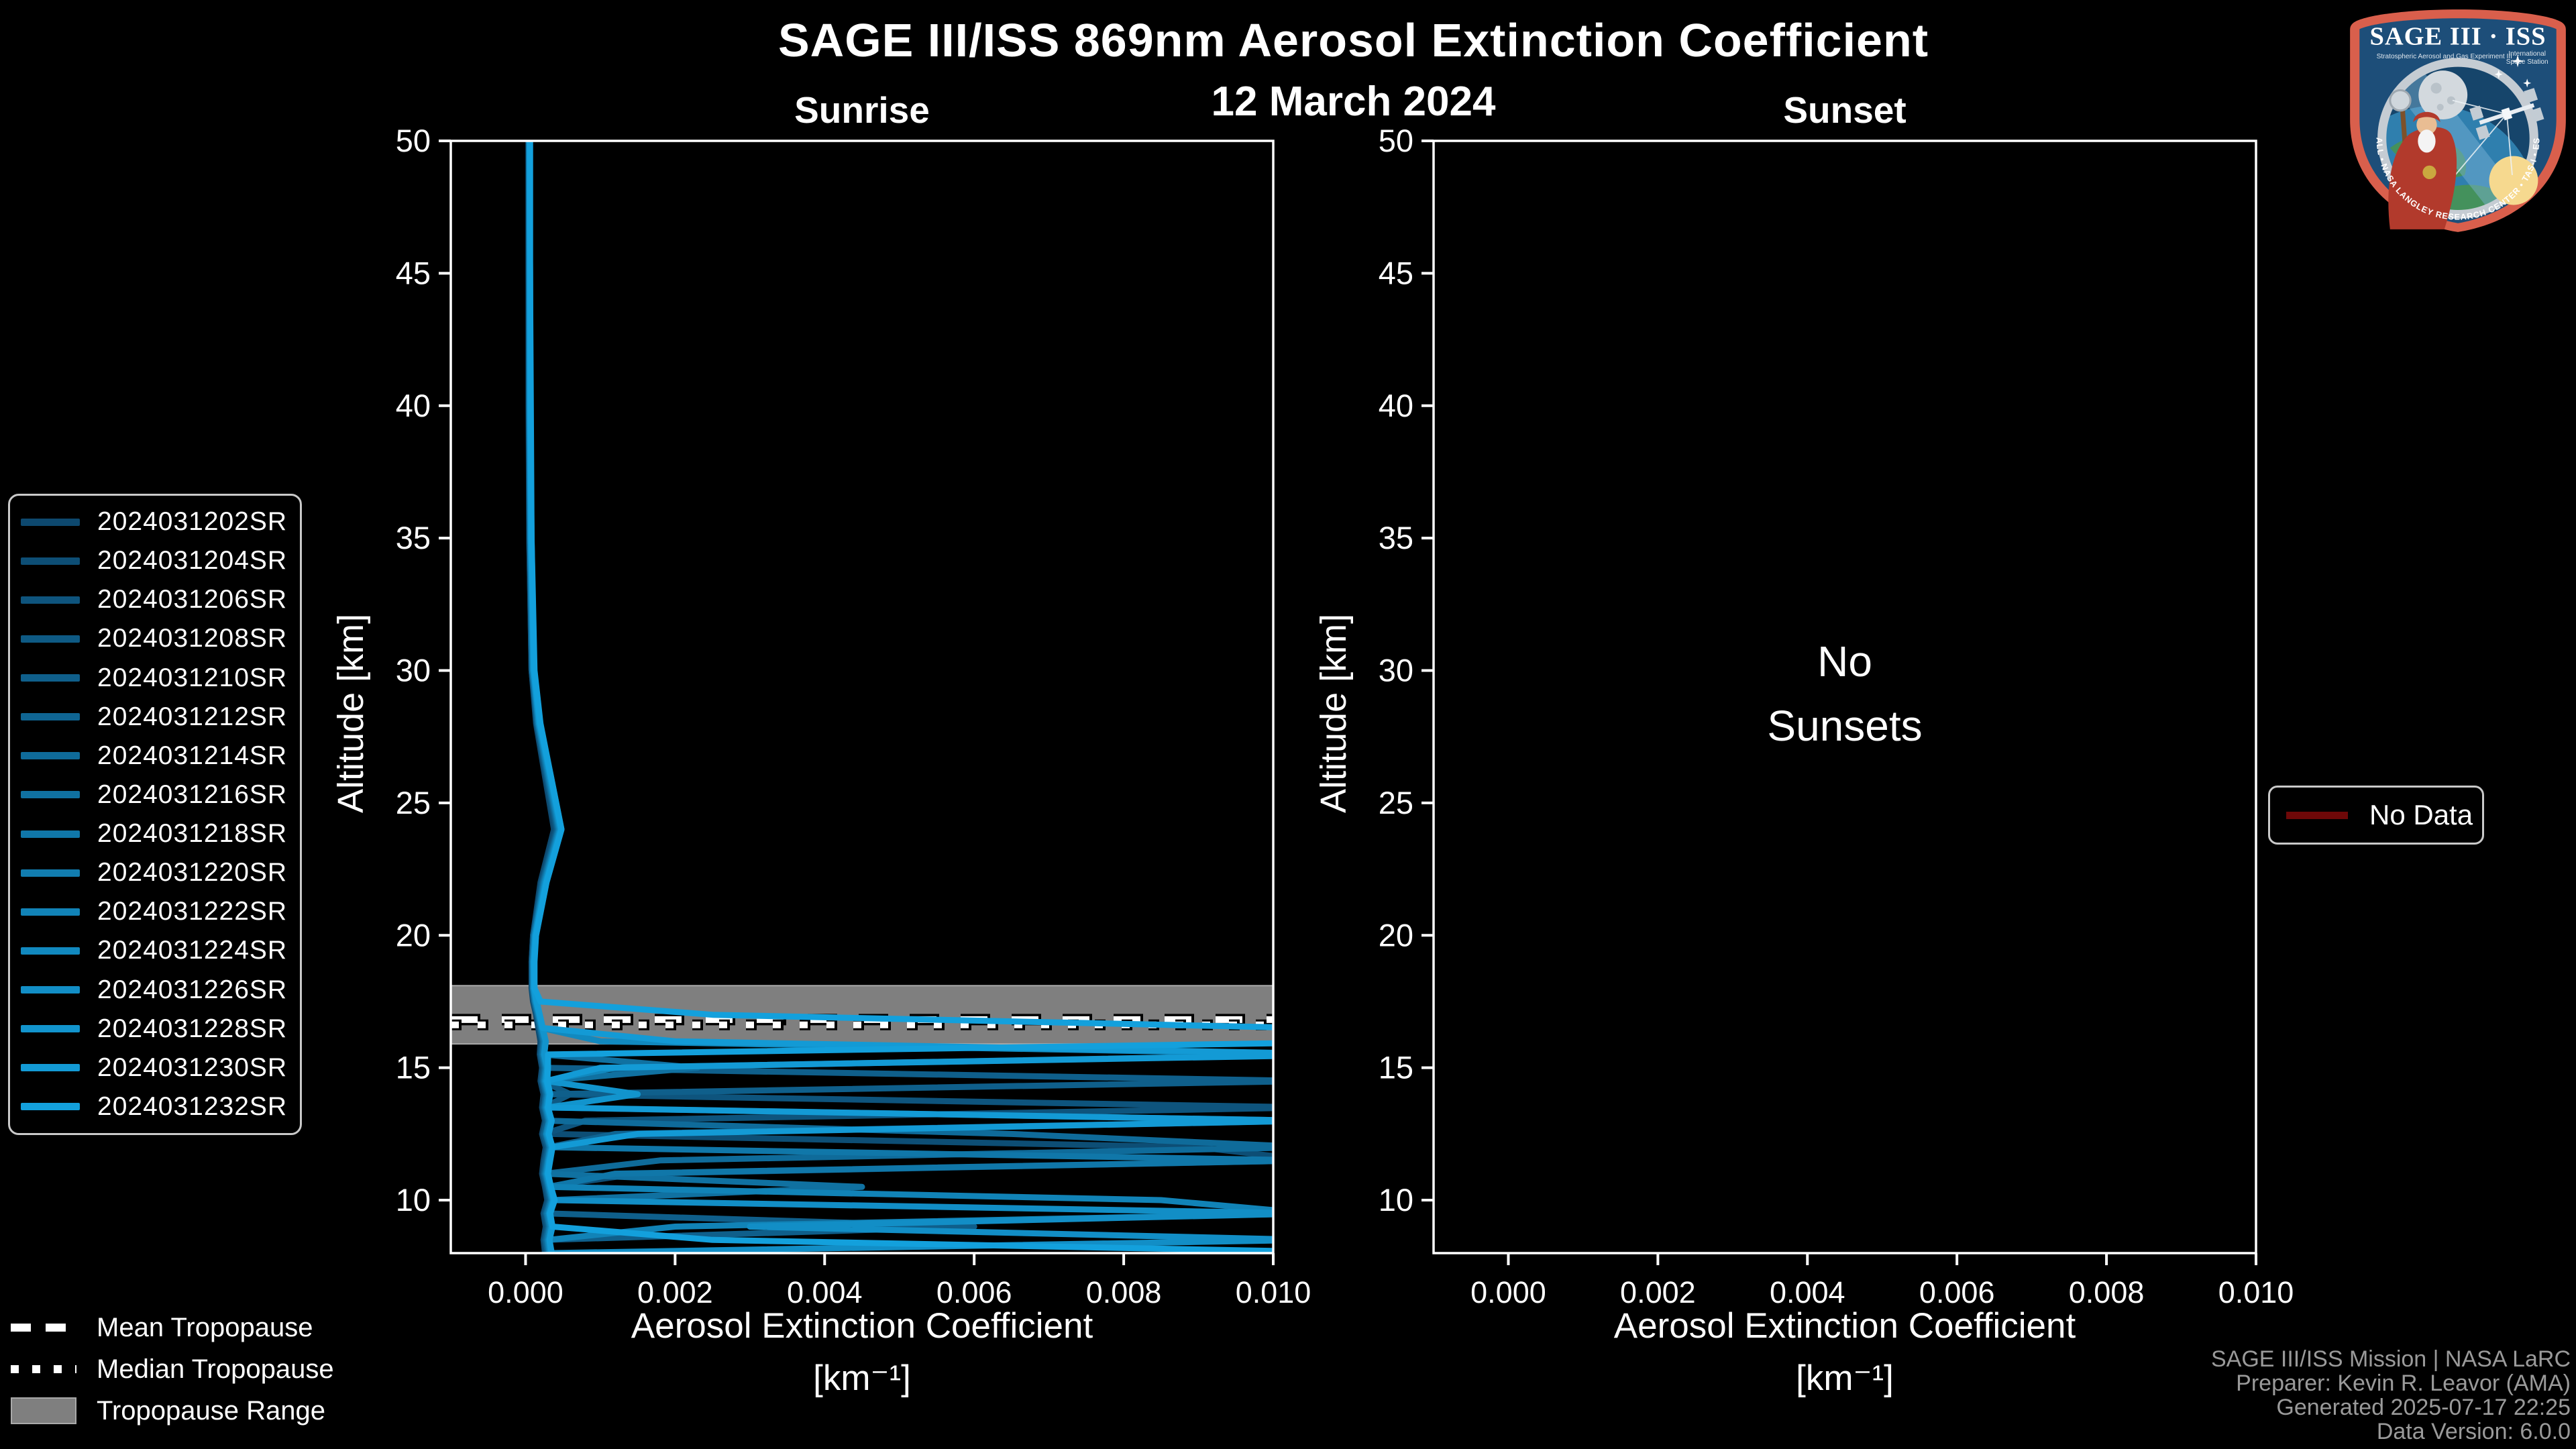  Describe the element at coordinates (2457, 138) in the screenshot. I see `logo-ring` at that location.